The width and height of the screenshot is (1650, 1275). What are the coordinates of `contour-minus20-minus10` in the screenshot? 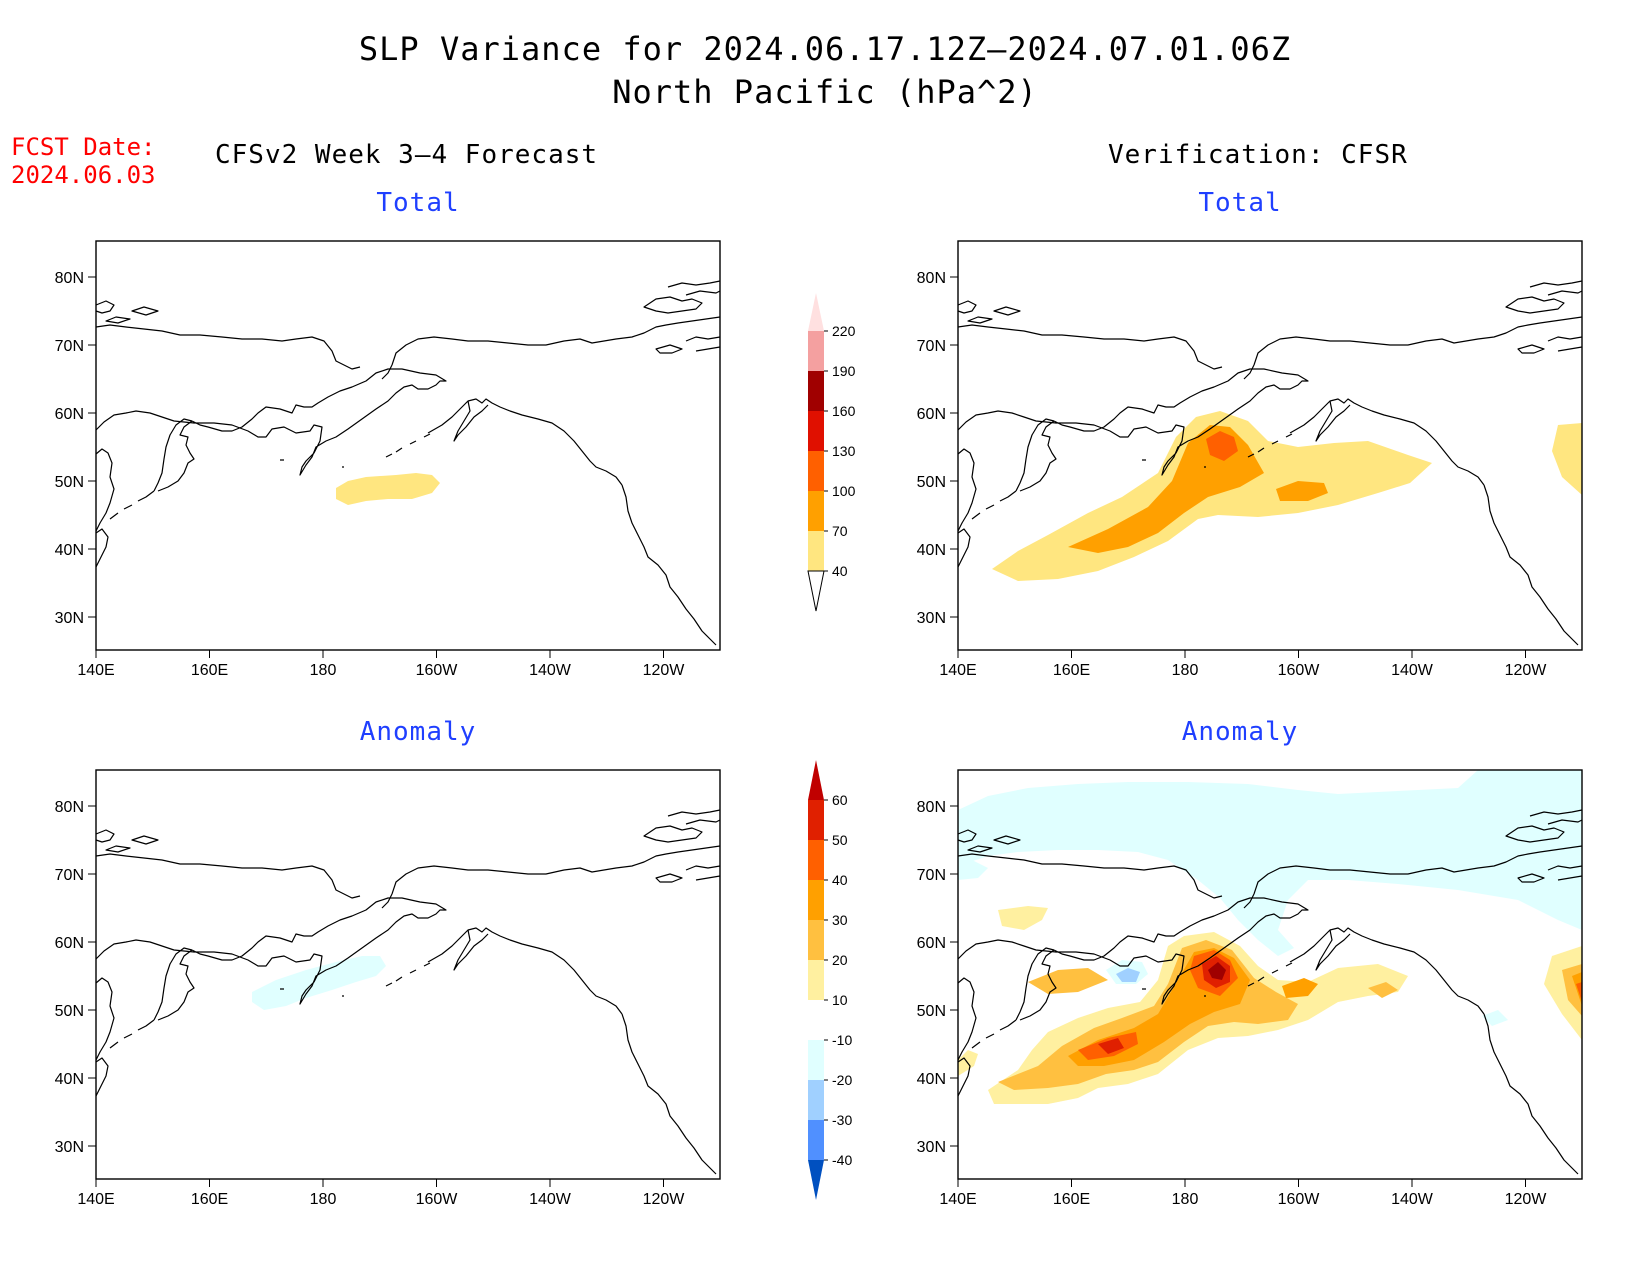 It's located at (319, 983).